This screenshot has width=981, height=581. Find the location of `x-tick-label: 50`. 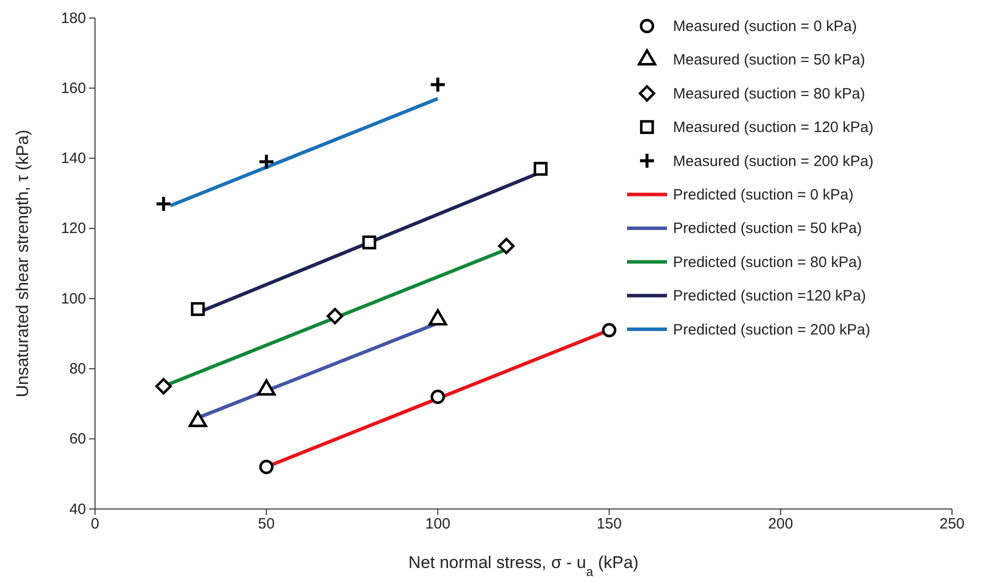

x-tick-label: 50 is located at coordinates (266, 524).